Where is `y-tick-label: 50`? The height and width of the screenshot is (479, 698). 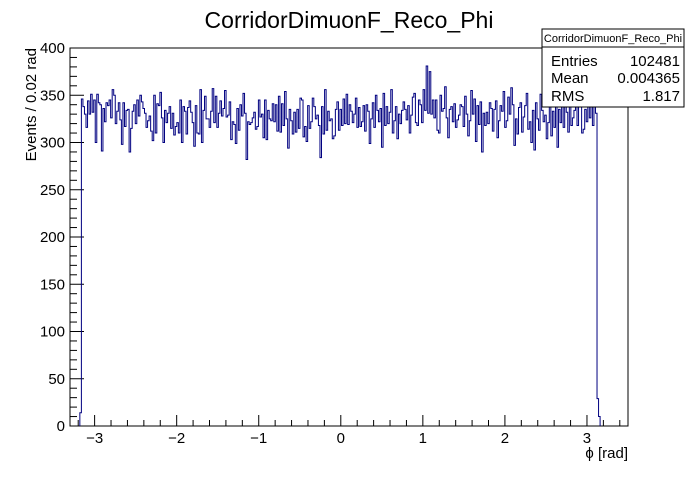
y-tick-label: 50 is located at coordinates (56, 379).